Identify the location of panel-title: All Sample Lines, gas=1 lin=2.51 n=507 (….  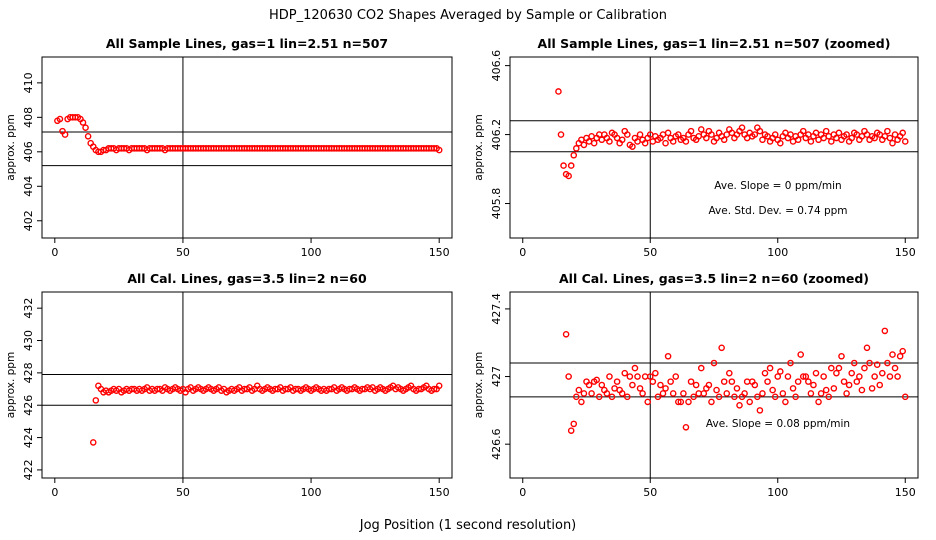
(714, 43).